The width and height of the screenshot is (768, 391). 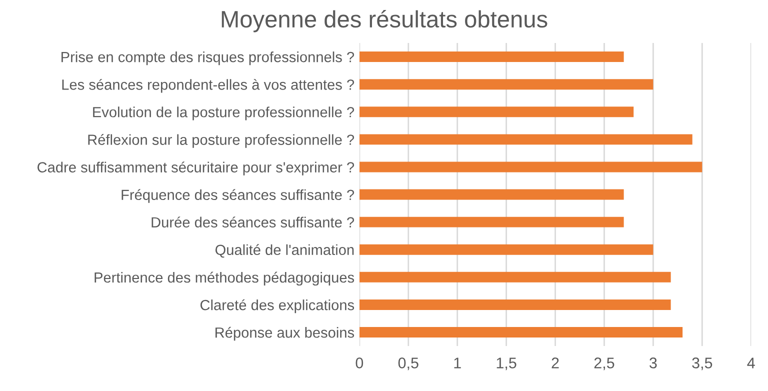 What do you see at coordinates (208, 85) in the screenshot?
I see `y-tick-label: Les séances repondent-elles à vos attentes ?` at bounding box center [208, 85].